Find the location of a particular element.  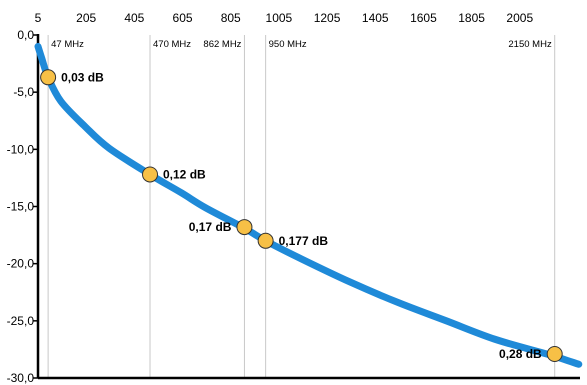

data-label: 0,17 dB is located at coordinates (210, 227).